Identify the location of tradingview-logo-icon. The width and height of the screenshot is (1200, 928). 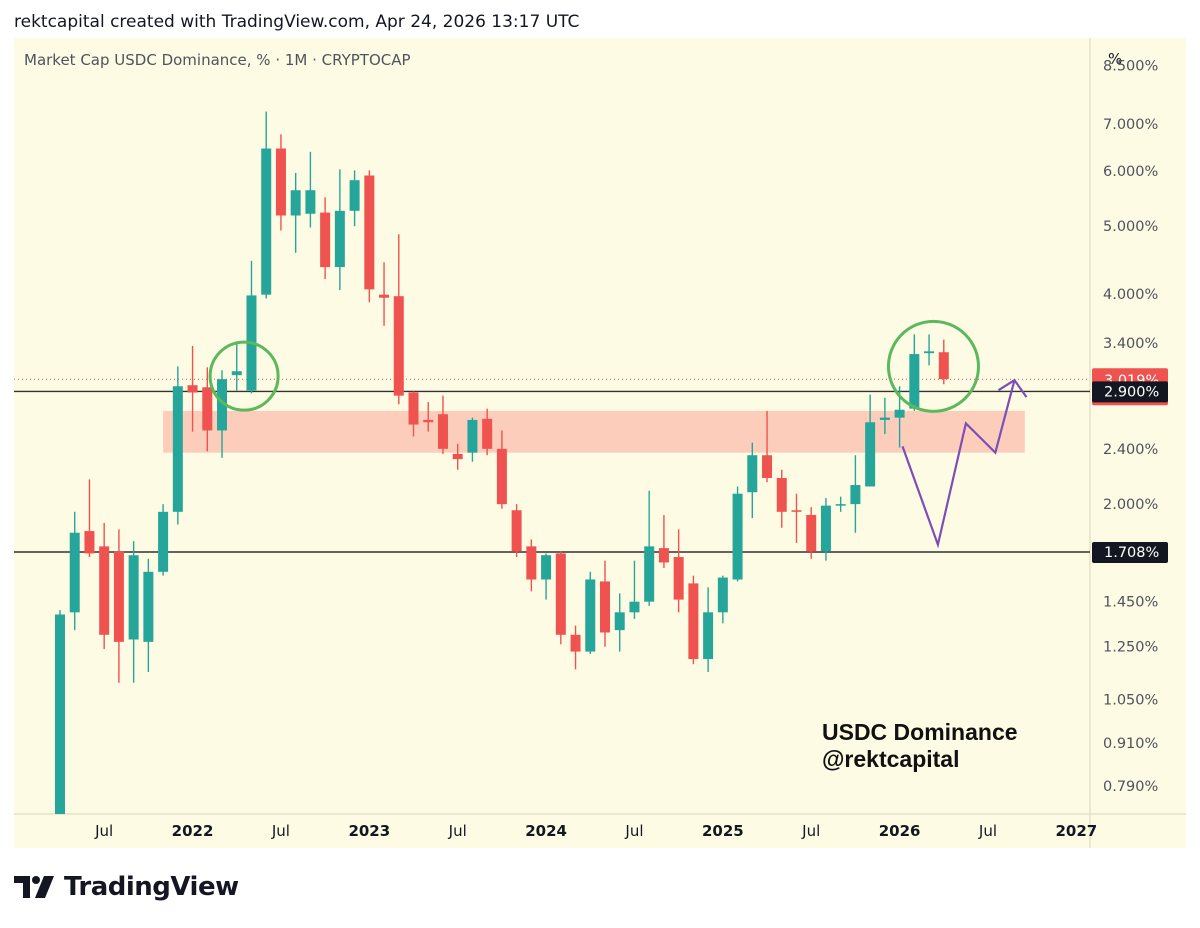
(34, 887).